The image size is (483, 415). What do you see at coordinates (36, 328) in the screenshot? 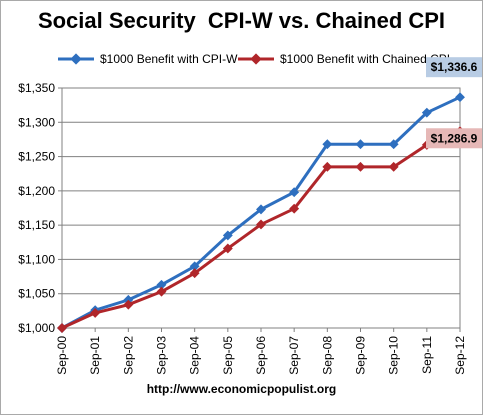
I see `y-tick-label: $1,000` at bounding box center [36, 328].